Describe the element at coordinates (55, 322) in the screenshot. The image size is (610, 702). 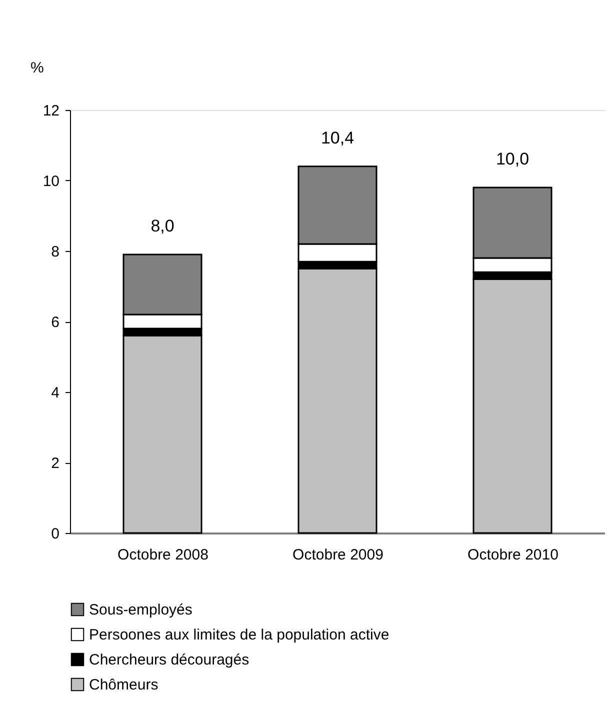
I see `y-tick-label: 6` at that location.